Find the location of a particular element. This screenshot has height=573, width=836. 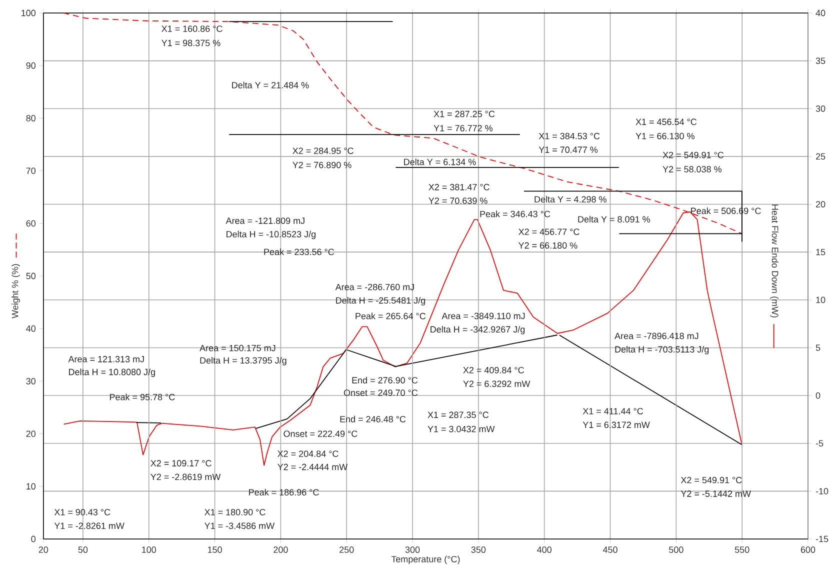

annotation: Y2 = 66.180 % is located at coordinates (548, 245).